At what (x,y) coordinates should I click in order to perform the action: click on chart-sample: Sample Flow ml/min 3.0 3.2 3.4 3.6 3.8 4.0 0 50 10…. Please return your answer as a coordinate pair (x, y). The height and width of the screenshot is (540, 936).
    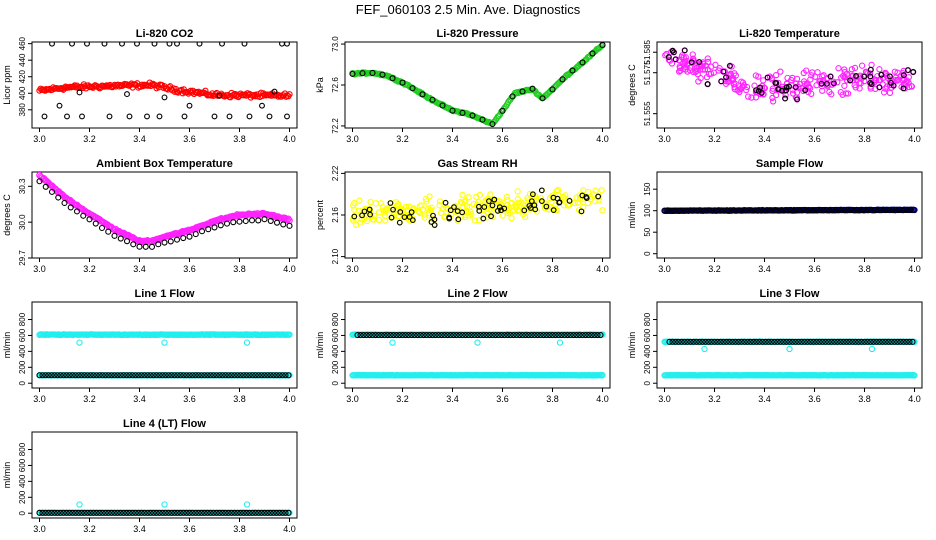
    Looking at the image, I should click on (775, 216).